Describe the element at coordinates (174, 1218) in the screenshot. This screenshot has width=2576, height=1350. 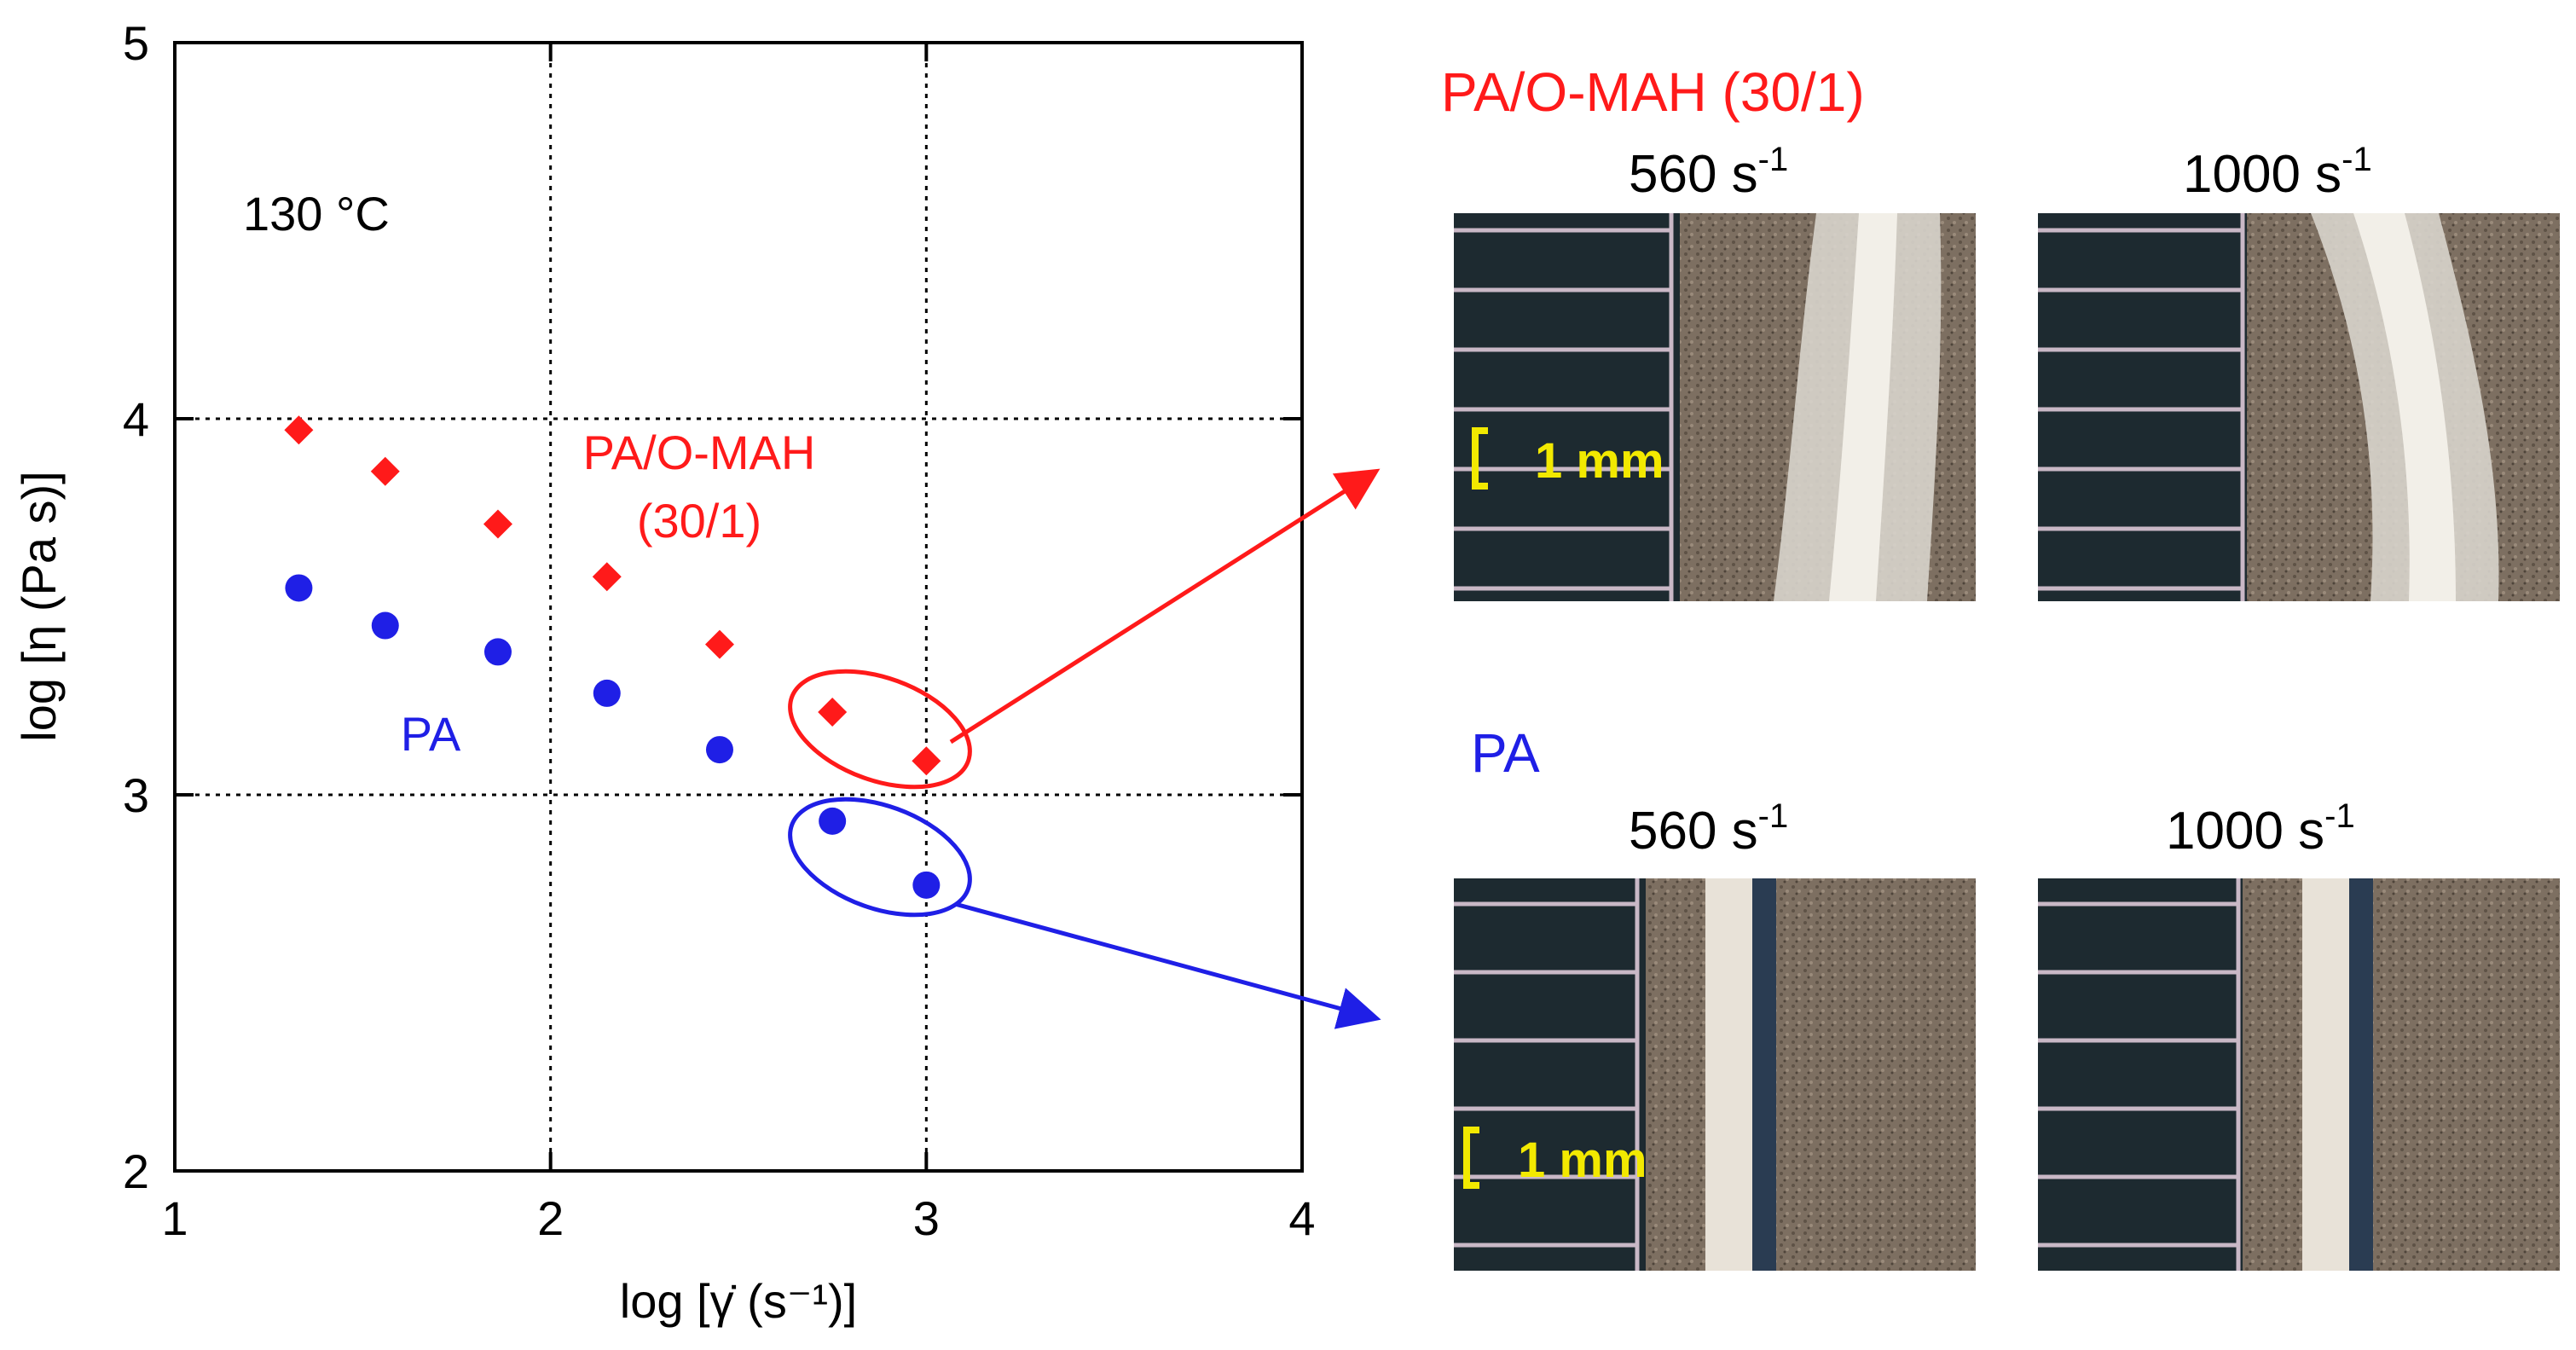
I see `x-tick-label: 1` at that location.